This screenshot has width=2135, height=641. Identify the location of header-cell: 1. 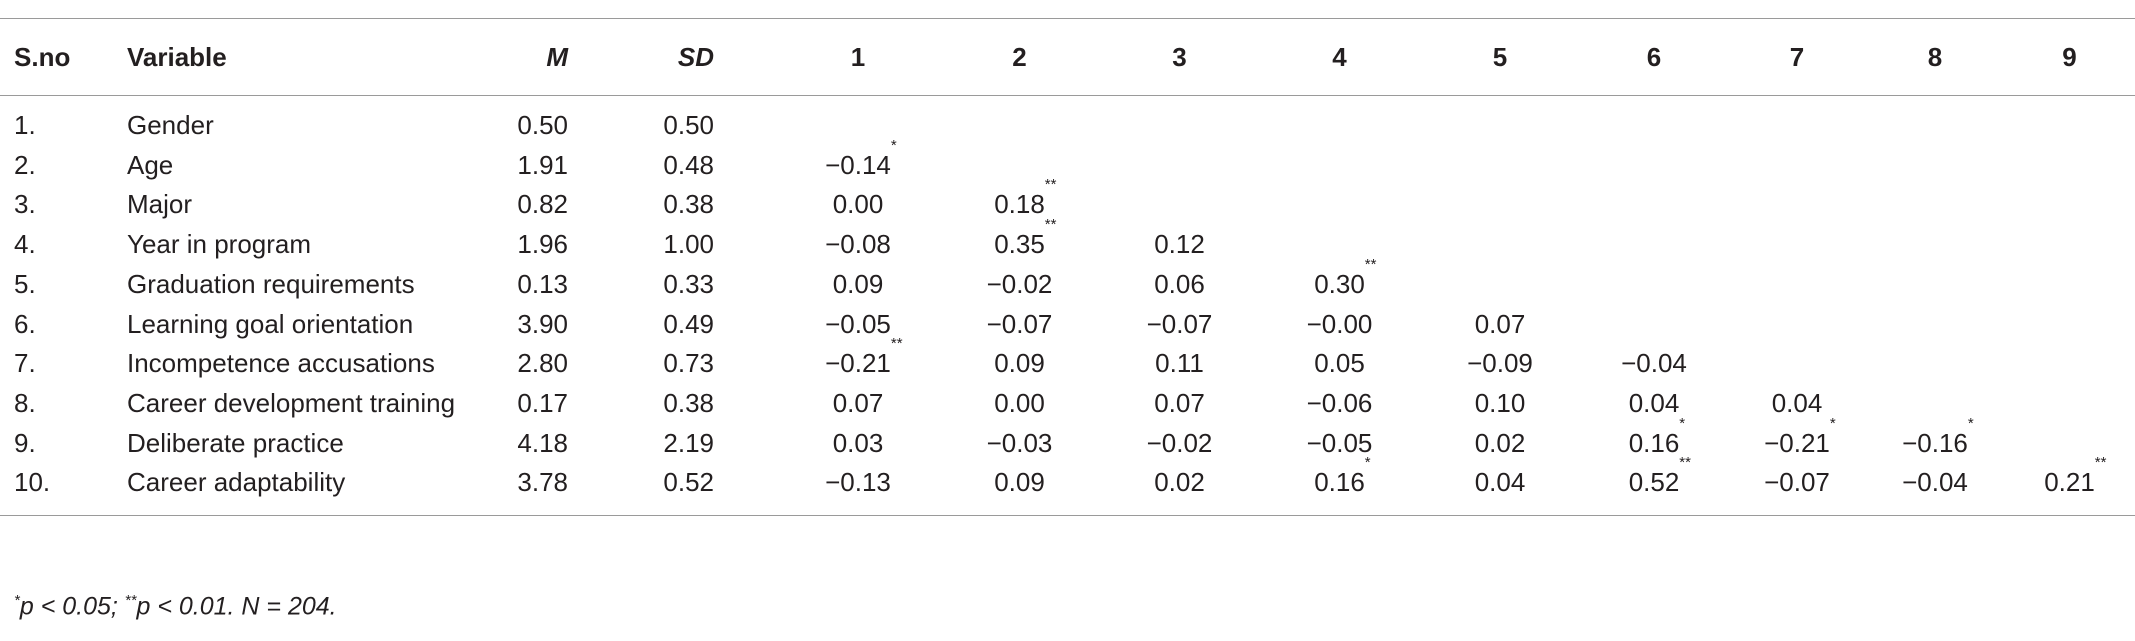
(858, 56).